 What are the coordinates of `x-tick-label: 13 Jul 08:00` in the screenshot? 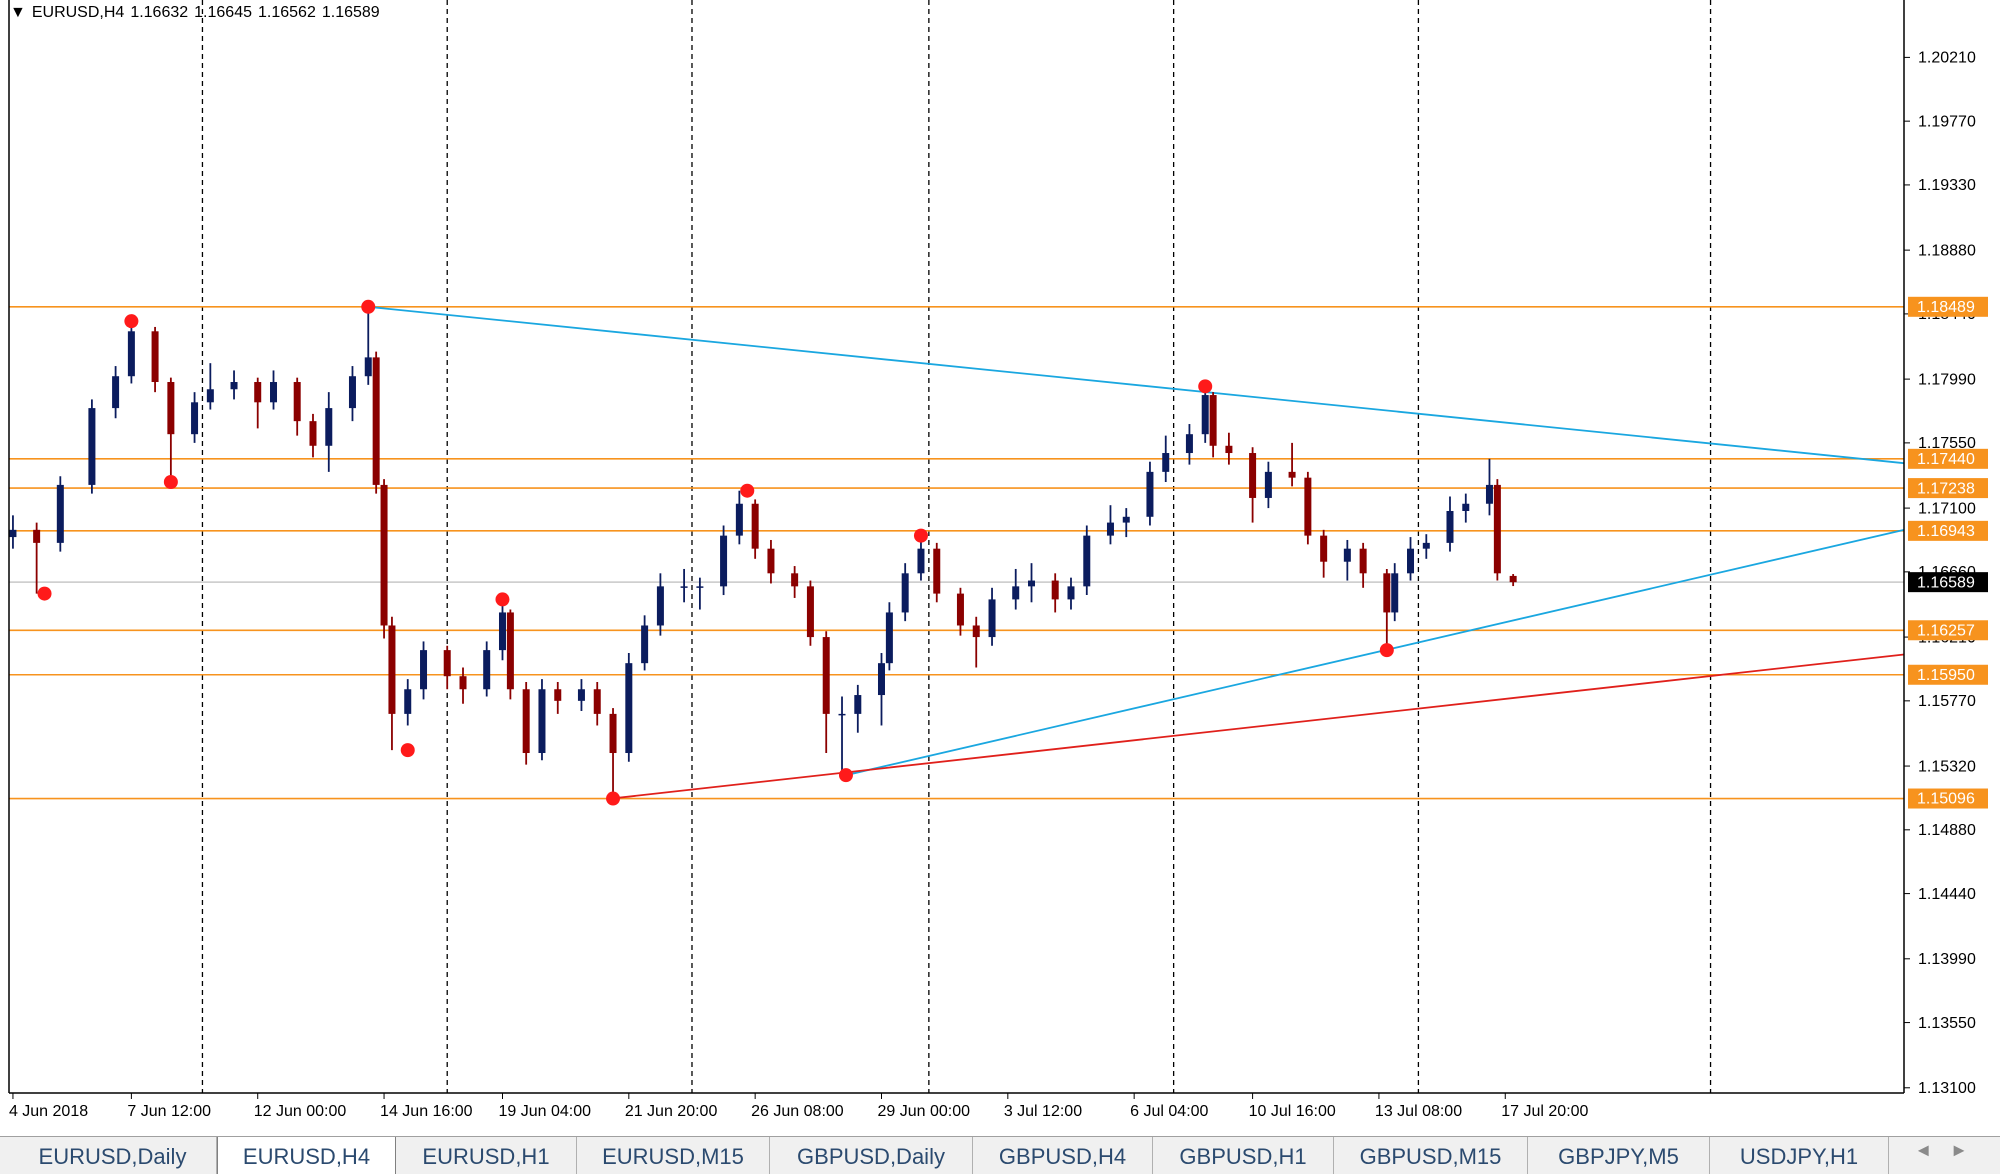 It's located at (1418, 1111).